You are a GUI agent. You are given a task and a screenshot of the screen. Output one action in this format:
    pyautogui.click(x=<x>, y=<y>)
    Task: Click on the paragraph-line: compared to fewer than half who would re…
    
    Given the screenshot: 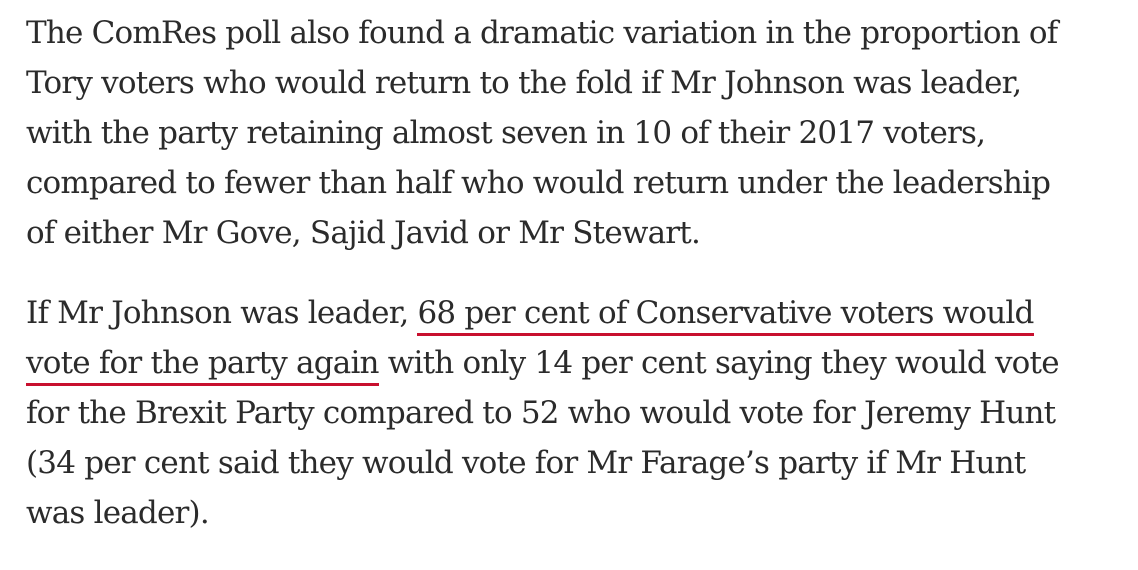 What is the action you would take?
    pyautogui.click(x=538, y=183)
    